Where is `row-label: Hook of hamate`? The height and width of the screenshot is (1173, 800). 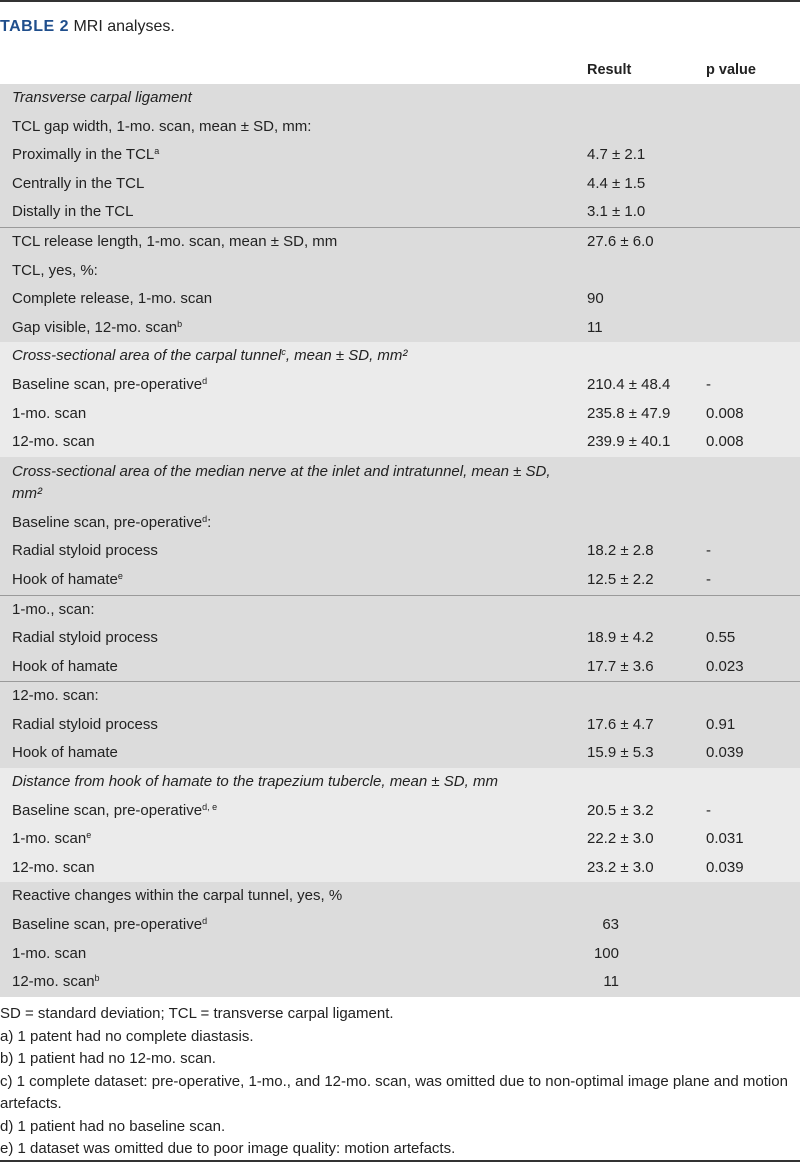 row-label: Hook of hamate is located at coordinates (282, 667).